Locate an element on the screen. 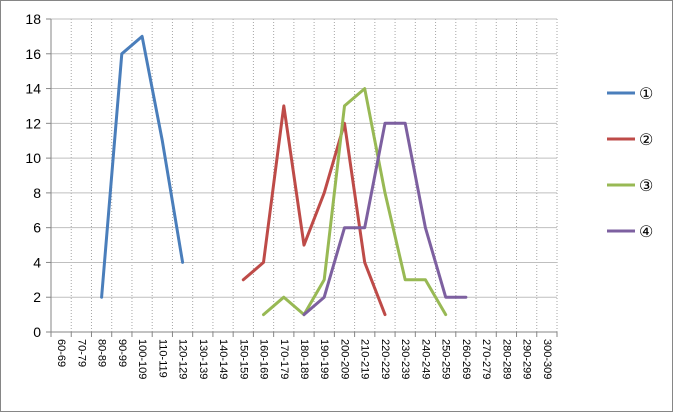 The image size is (673, 416). x-tick-label: 150-159 is located at coordinates (243, 359).